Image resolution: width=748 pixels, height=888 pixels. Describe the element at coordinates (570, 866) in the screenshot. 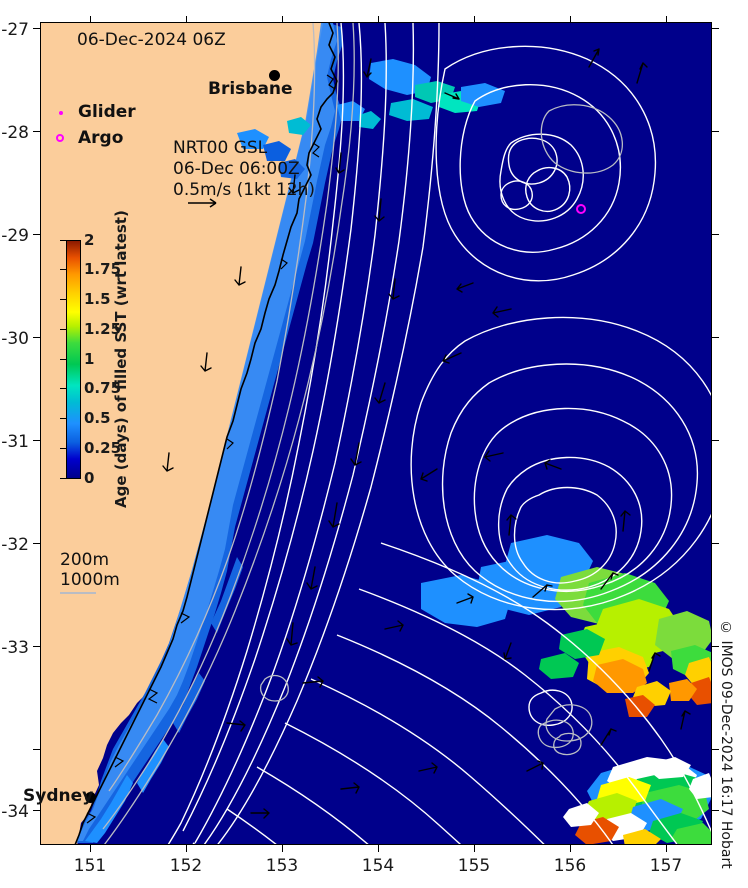

I see `x-tick-label: 156` at that location.